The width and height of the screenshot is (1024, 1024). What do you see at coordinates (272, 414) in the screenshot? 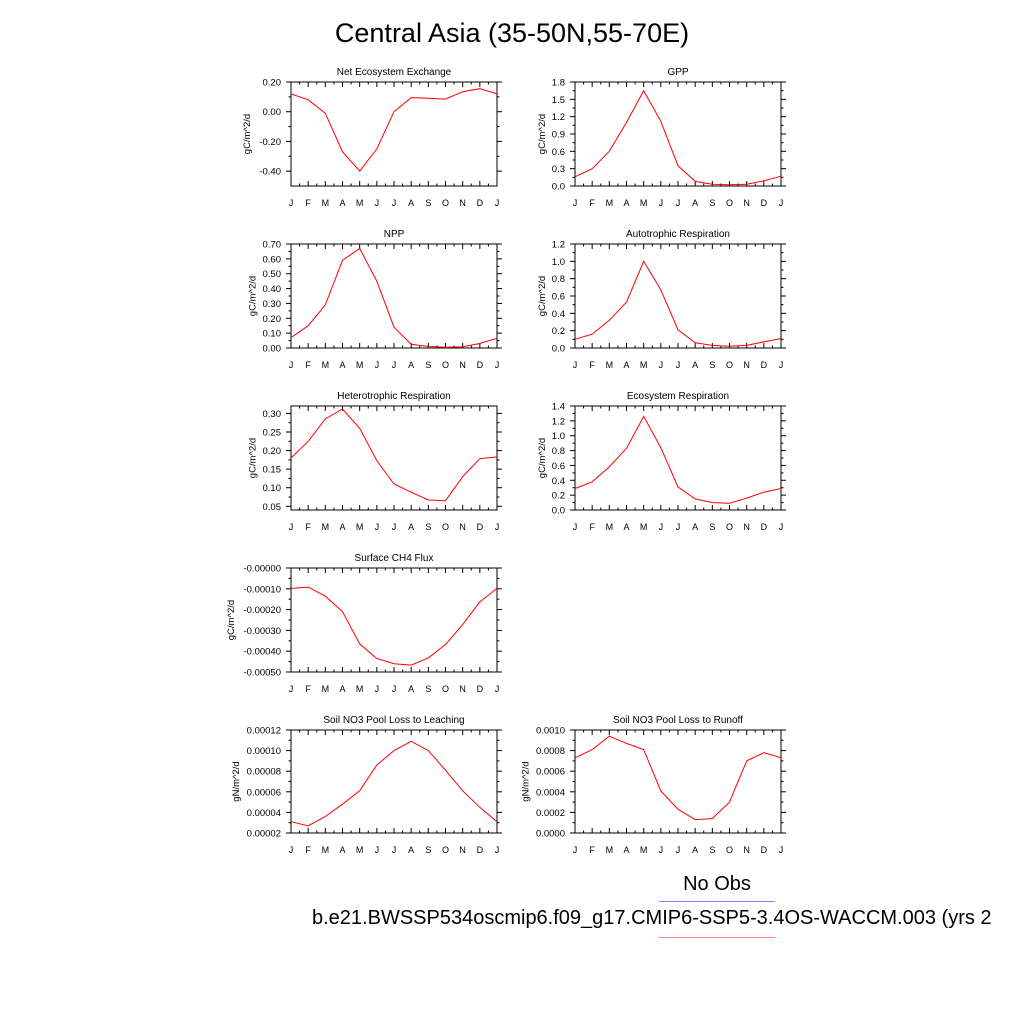
I see `y-tick-label: 0.30` at bounding box center [272, 414].